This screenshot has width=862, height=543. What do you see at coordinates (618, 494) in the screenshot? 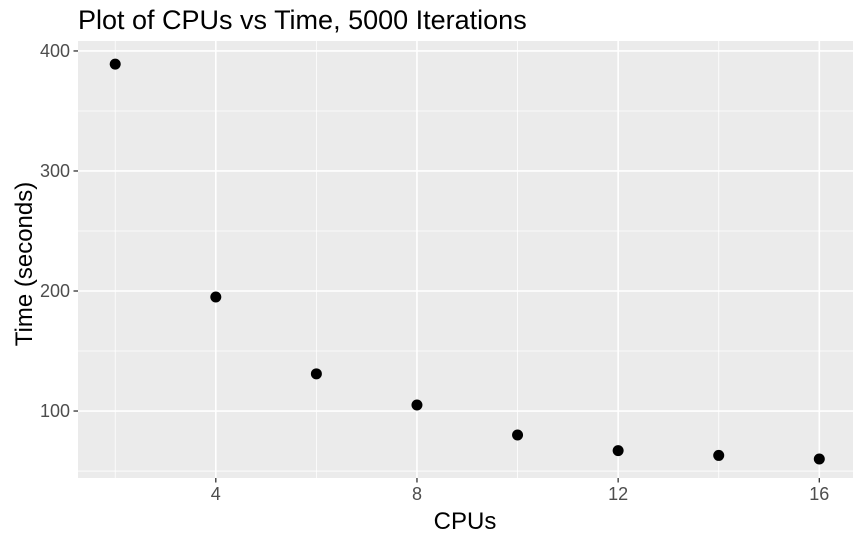
I see `x-tick-label: 12` at bounding box center [618, 494].